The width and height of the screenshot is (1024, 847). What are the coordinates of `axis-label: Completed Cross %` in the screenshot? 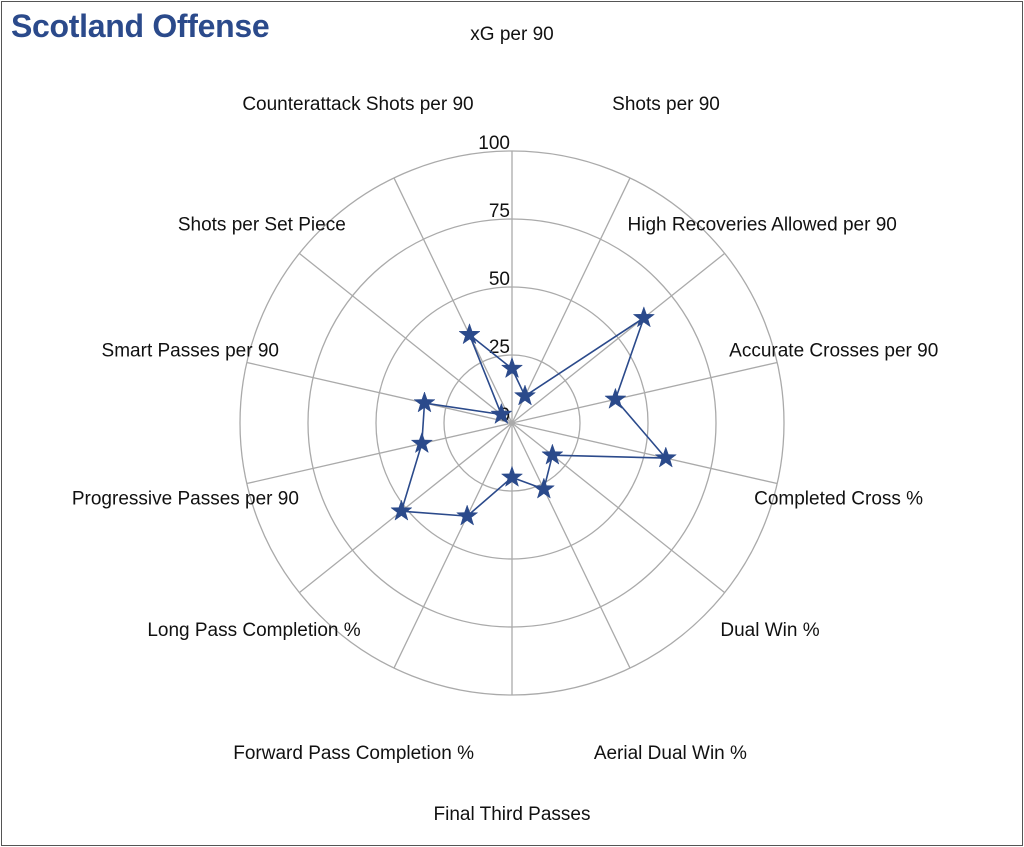 It's located at (838, 499).